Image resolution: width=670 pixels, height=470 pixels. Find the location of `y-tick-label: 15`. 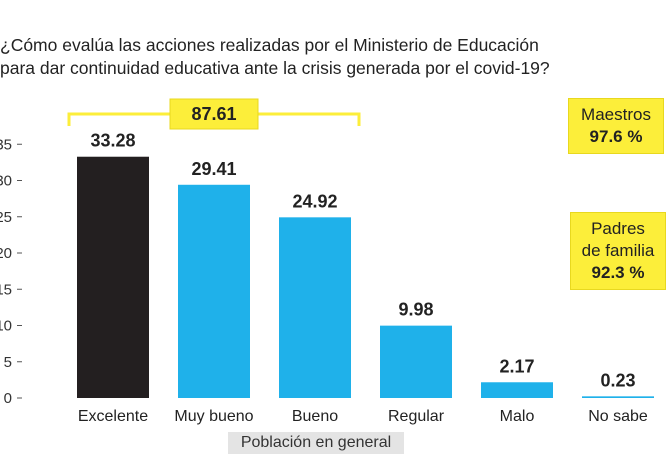

y-tick-label: 15 is located at coordinates (6, 289).